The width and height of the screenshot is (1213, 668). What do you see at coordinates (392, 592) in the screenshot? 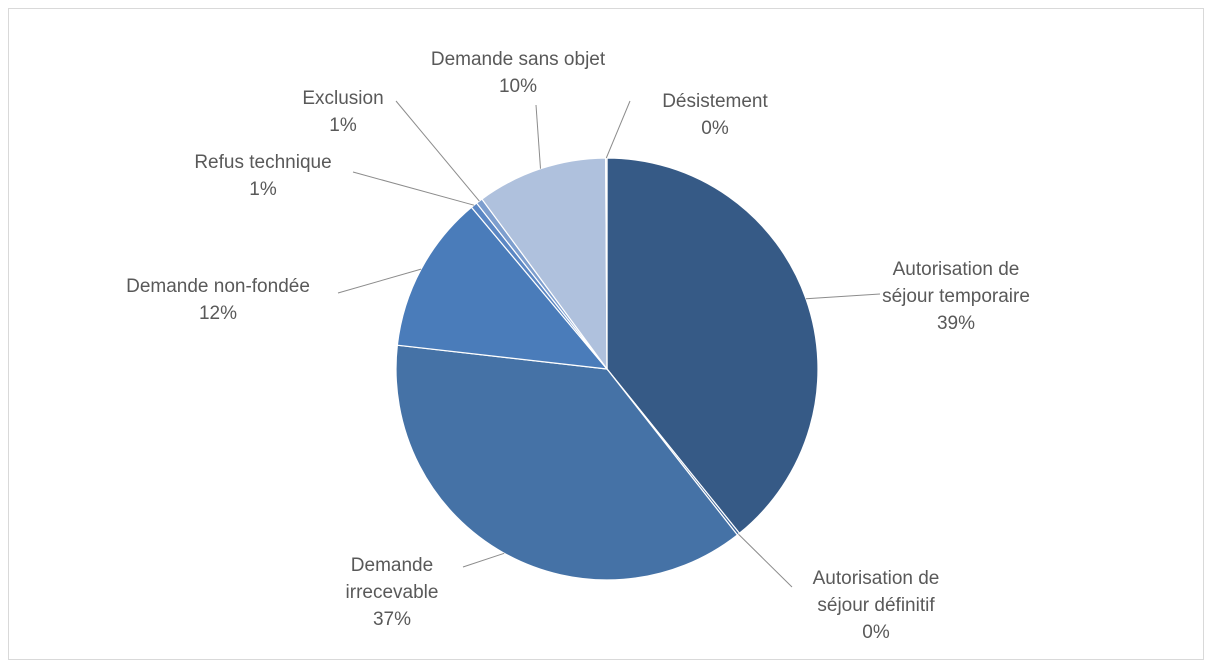
I see `slice-name-label: irrecevable` at bounding box center [392, 592].